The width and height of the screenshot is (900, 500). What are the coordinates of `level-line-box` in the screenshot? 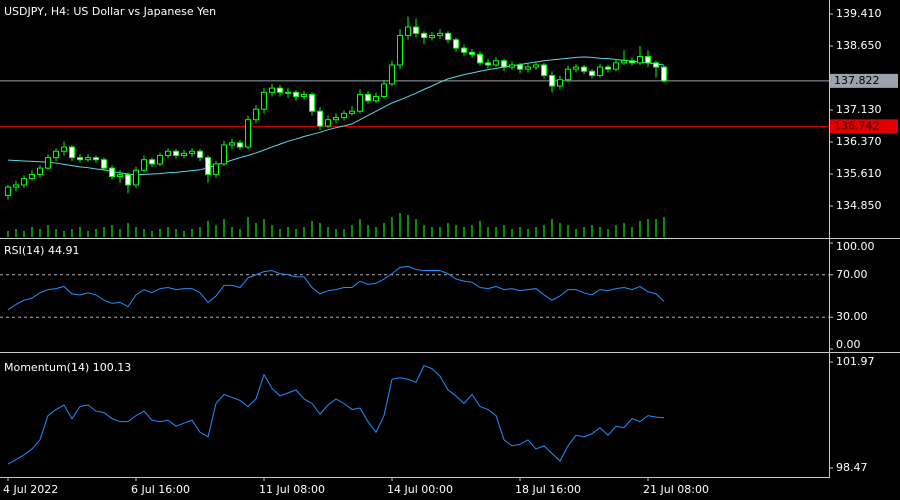 It's located at (864, 126).